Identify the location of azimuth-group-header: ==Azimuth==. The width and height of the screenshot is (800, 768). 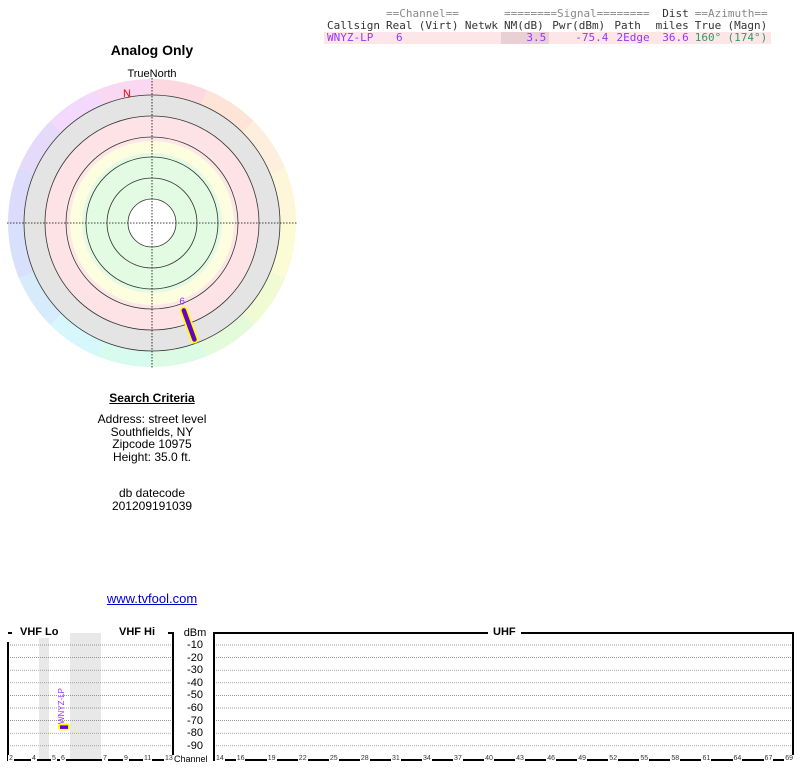
(731, 13).